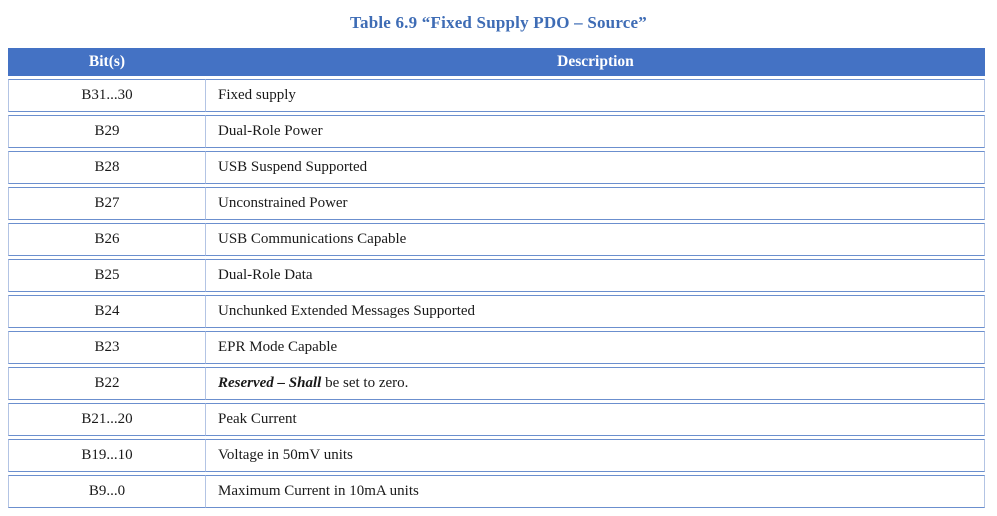 The height and width of the screenshot is (516, 997). Describe the element at coordinates (107, 62) in the screenshot. I see `column-header-bits: Bit(s)` at that location.